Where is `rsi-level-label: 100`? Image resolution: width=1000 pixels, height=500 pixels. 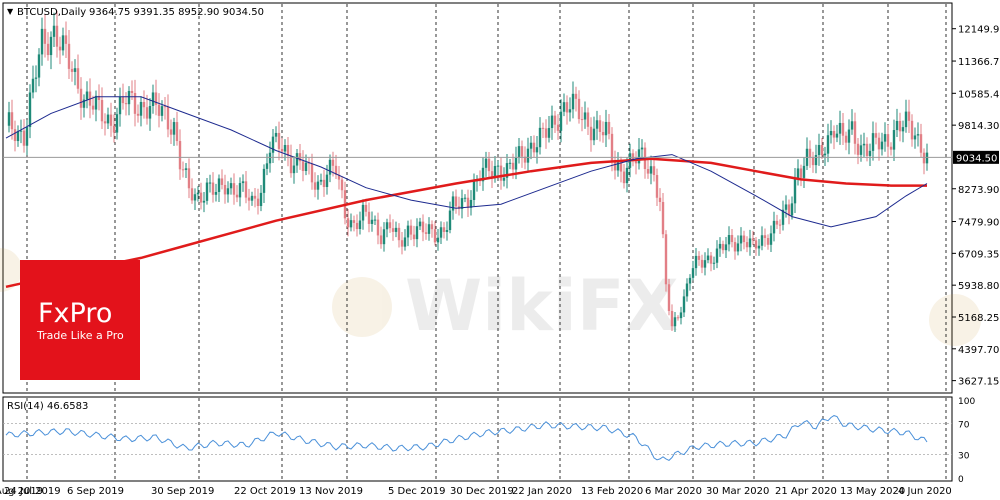
rsi-level-label: 100 is located at coordinates (966, 402).